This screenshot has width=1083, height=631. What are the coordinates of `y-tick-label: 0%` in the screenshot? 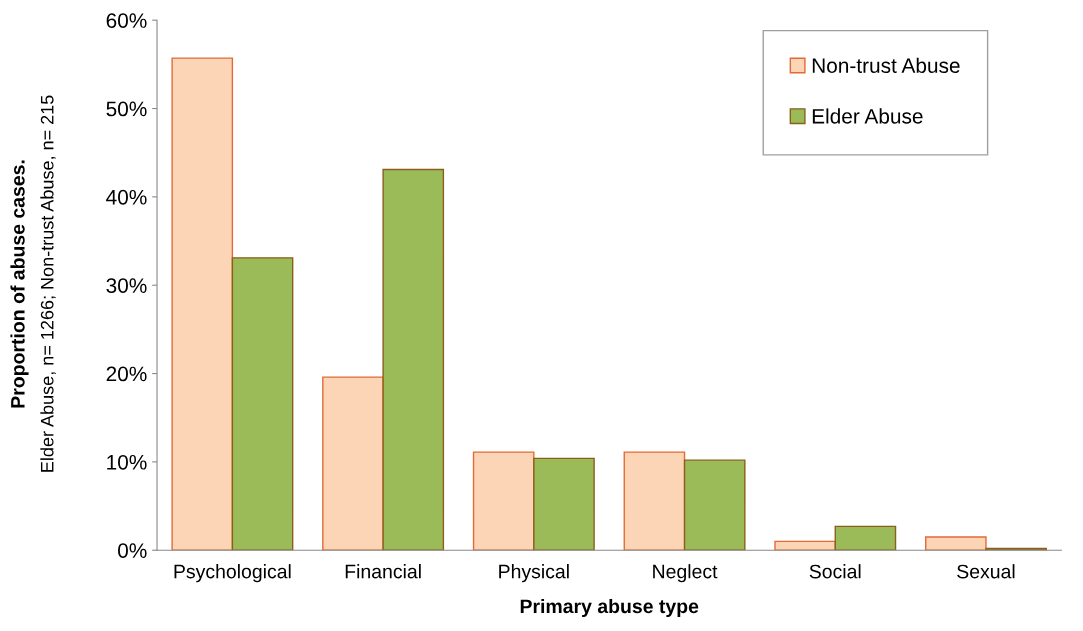 It's located at (132, 550).